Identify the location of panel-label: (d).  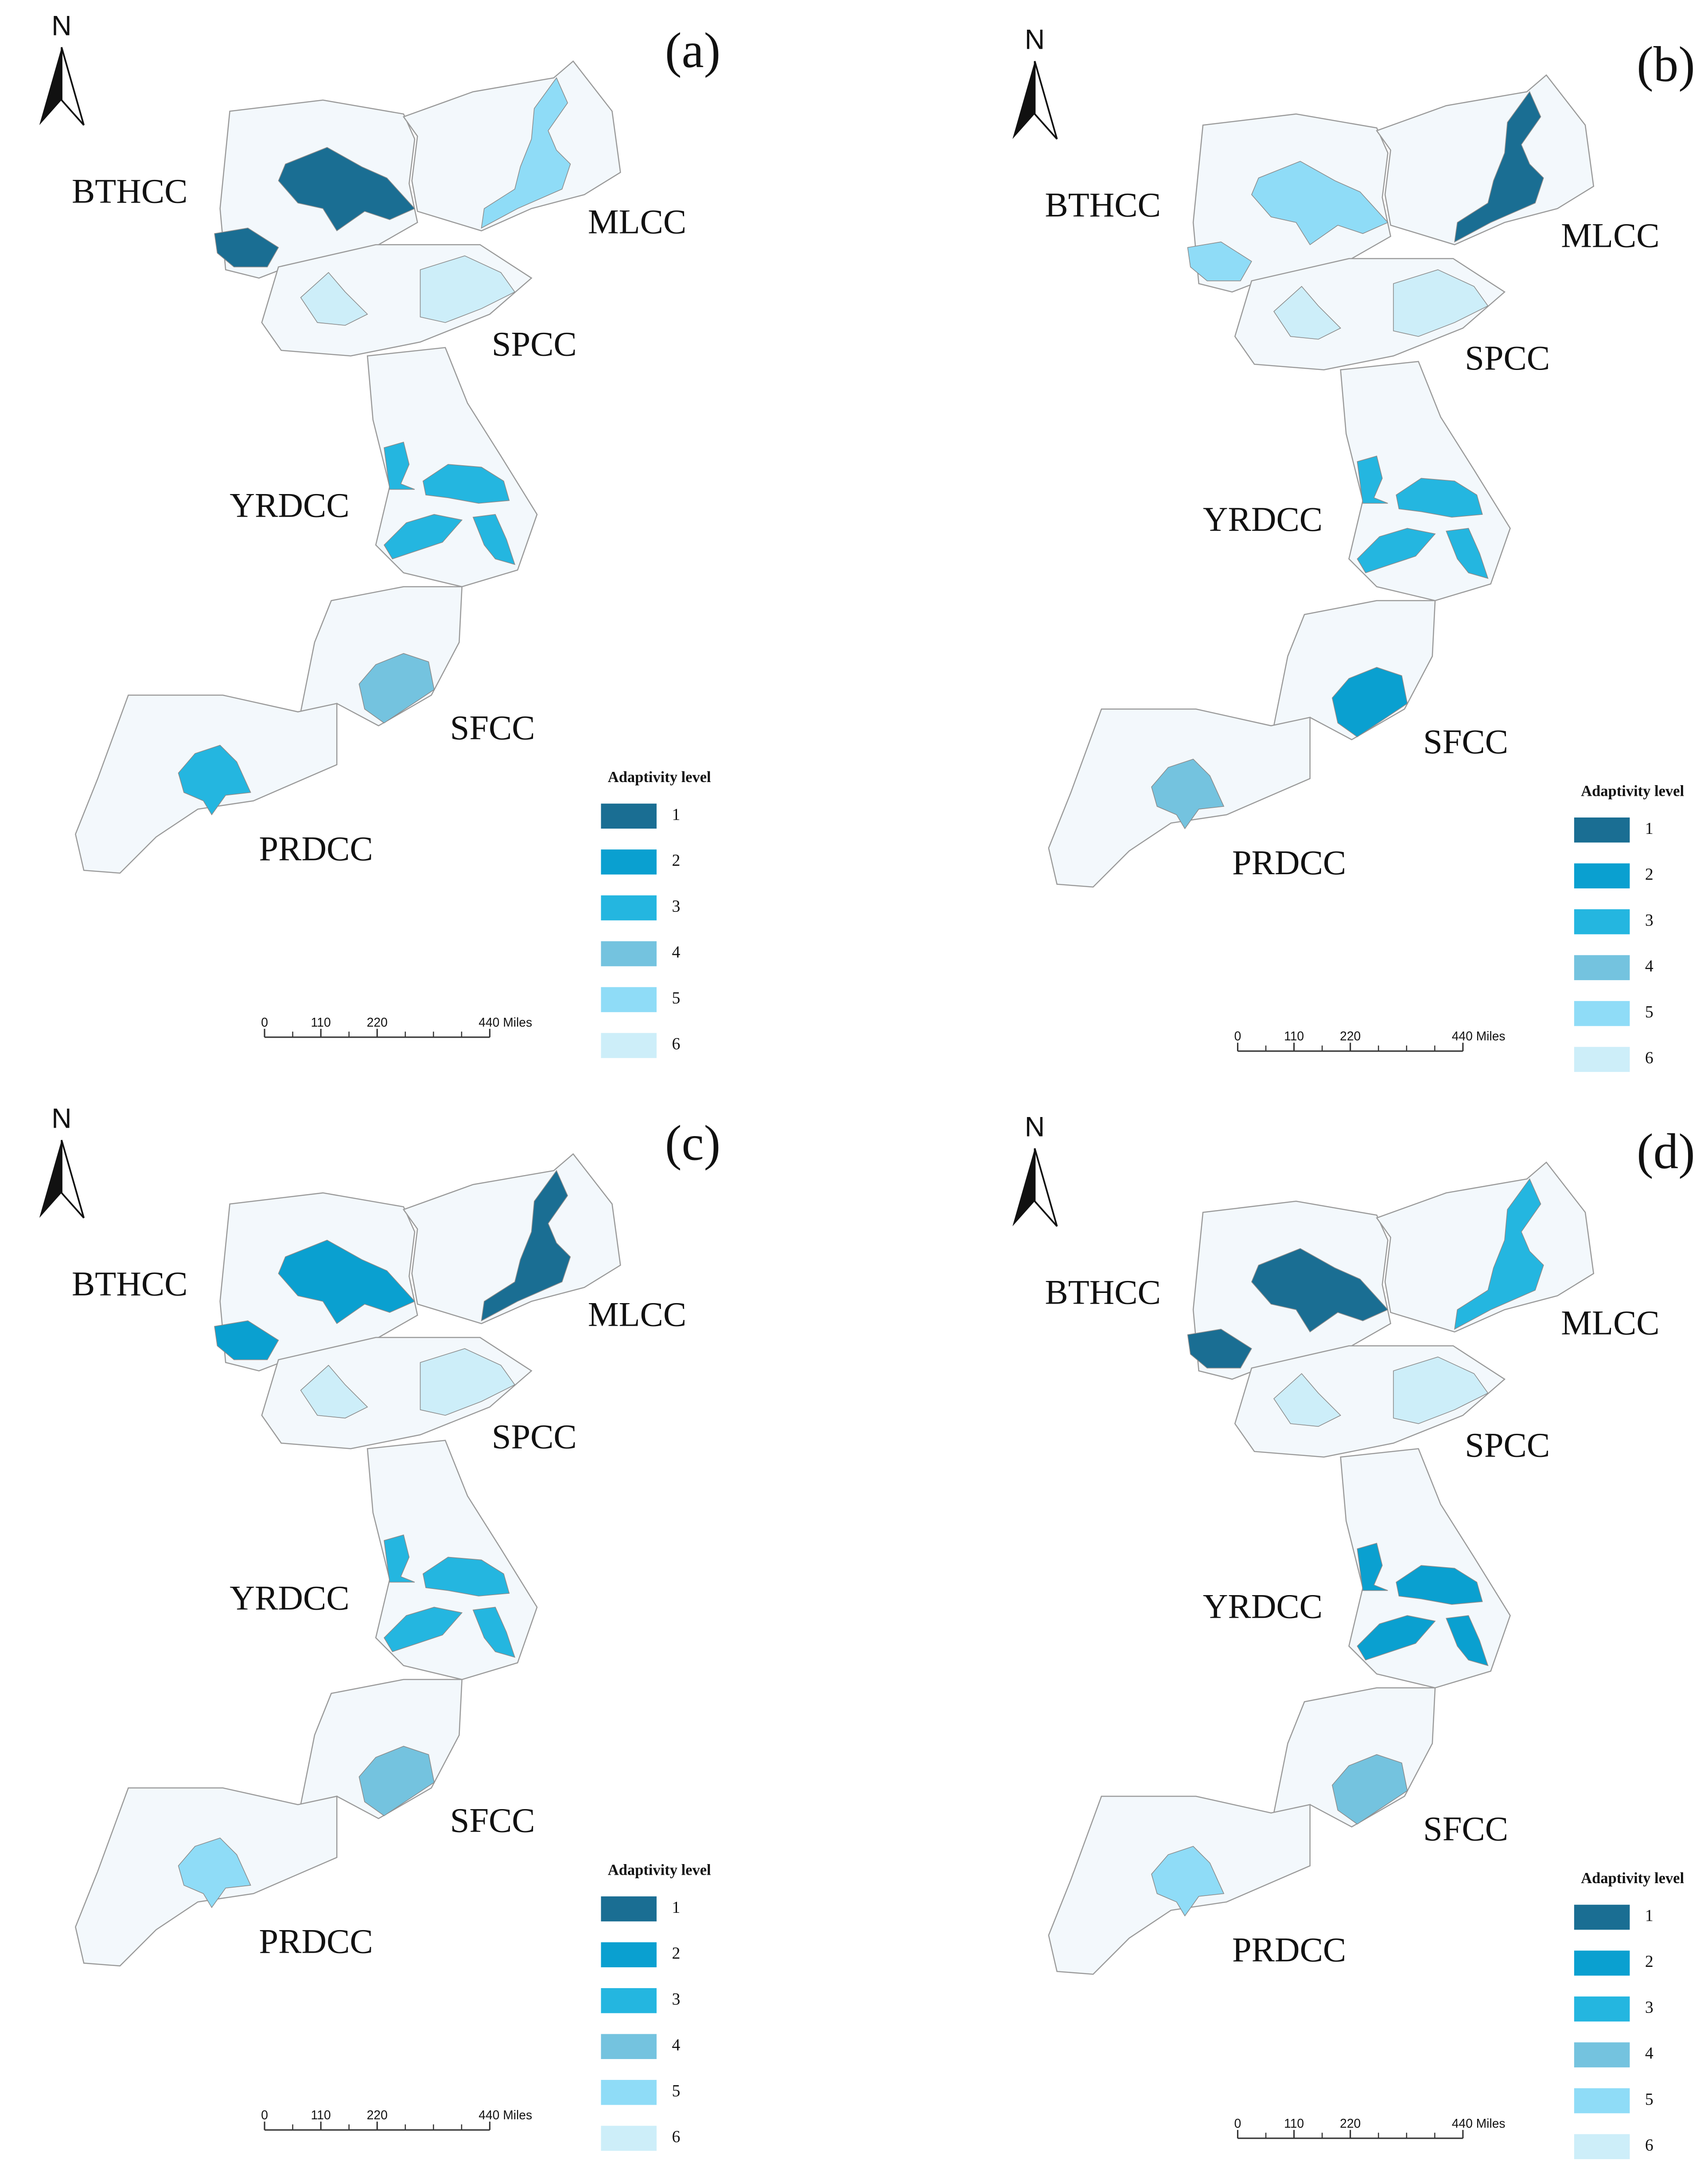
(1666, 1152).